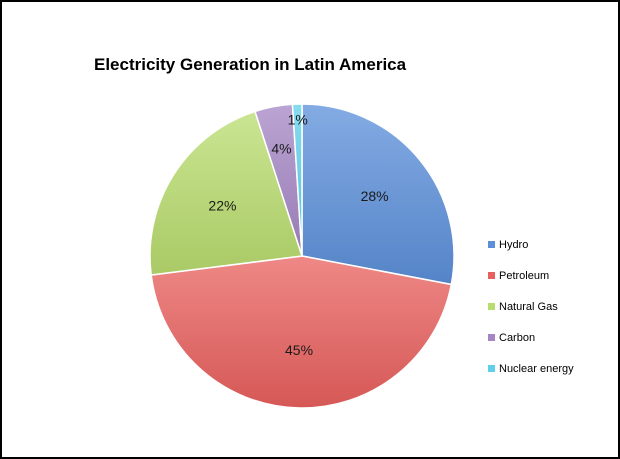  I want to click on legend-swatch-carbon, so click(491, 337).